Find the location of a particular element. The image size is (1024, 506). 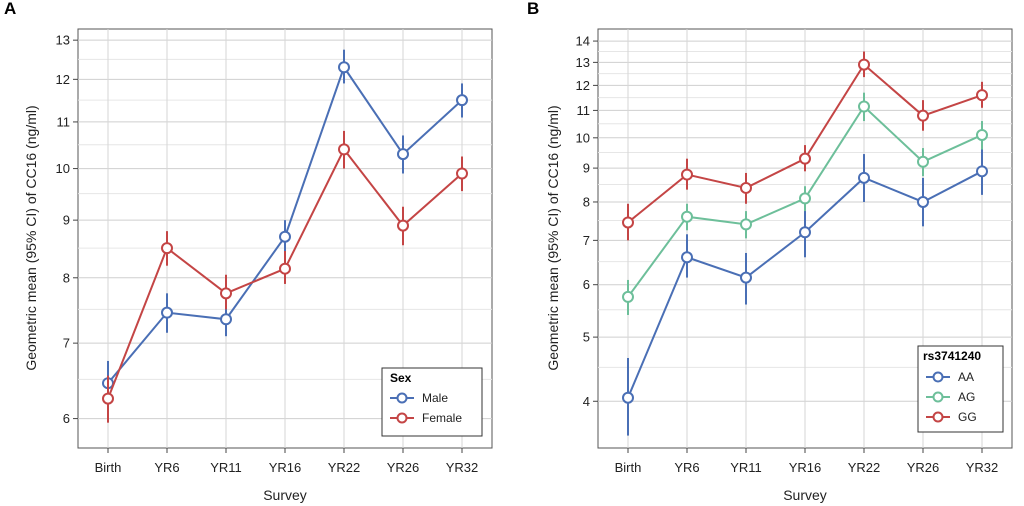

panel-a-x-tick-label: YR22 is located at coordinates (344, 467).